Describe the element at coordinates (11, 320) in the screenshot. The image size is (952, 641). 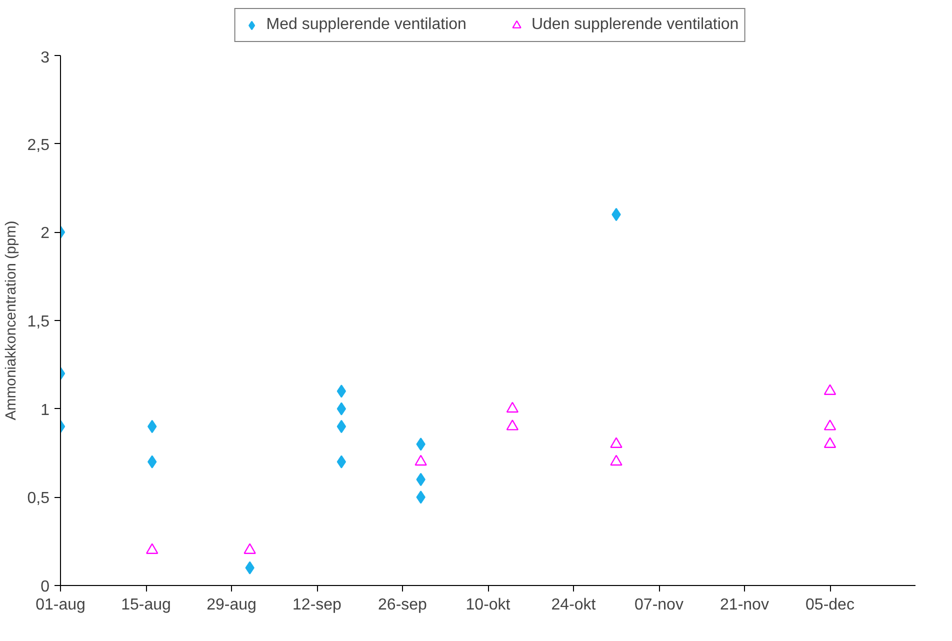
I see `y-axis-title: Ammoniakkoncentration (ppm)` at that location.